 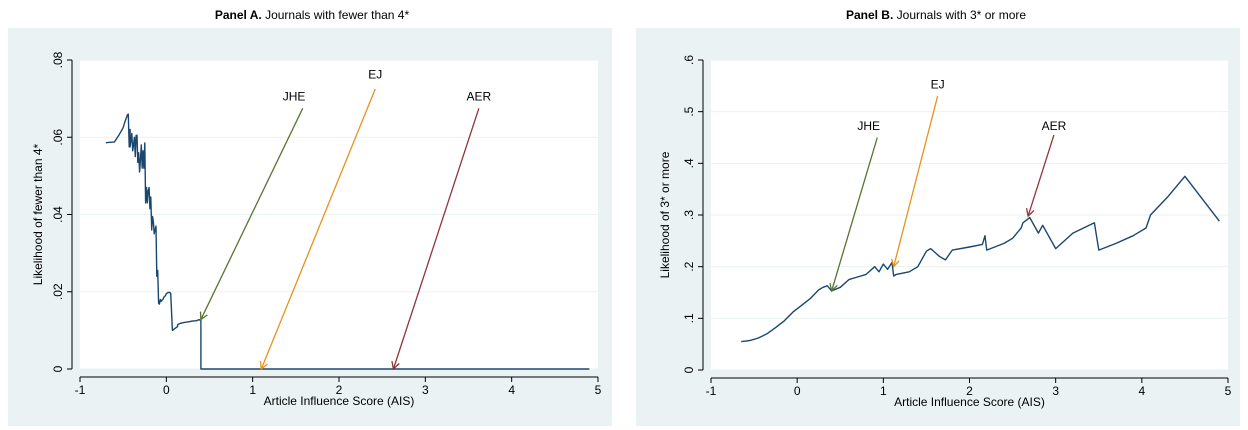 I want to click on panel-b-arrowhead-ej, so click(x=895, y=263).